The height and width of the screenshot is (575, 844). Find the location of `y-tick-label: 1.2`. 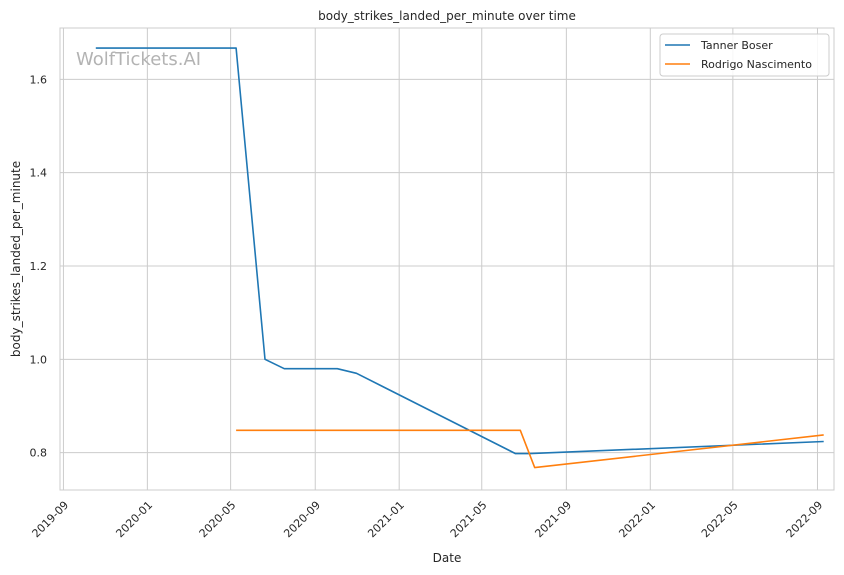

y-tick-label: 1.2 is located at coordinates (39, 266).